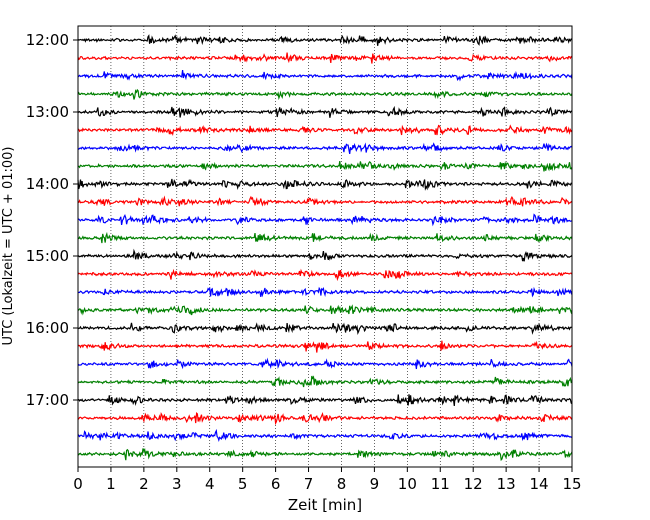  I want to click on x-tick-label-0: 0, so click(78, 484).